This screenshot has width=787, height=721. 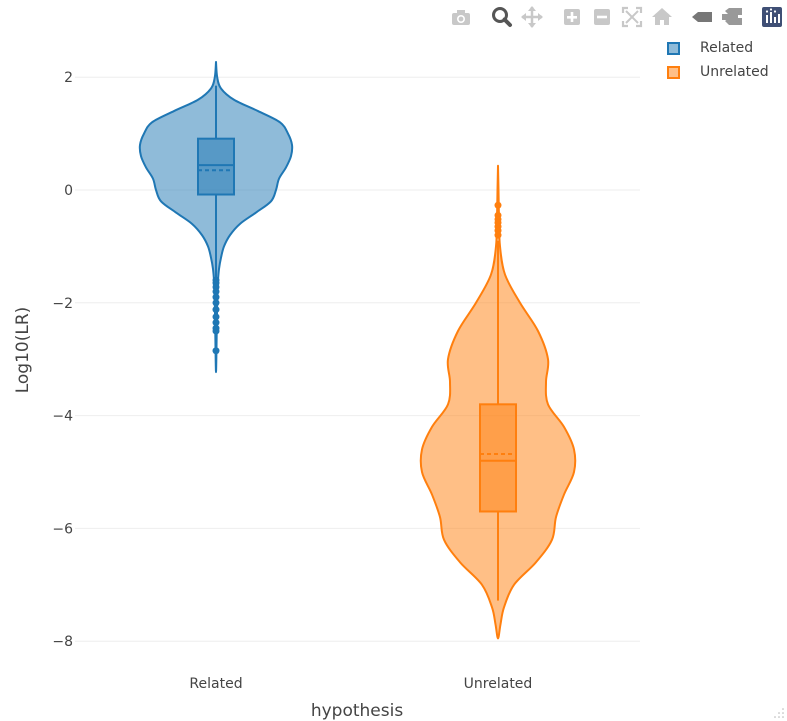 I want to click on zoom-icon, so click(x=501, y=17).